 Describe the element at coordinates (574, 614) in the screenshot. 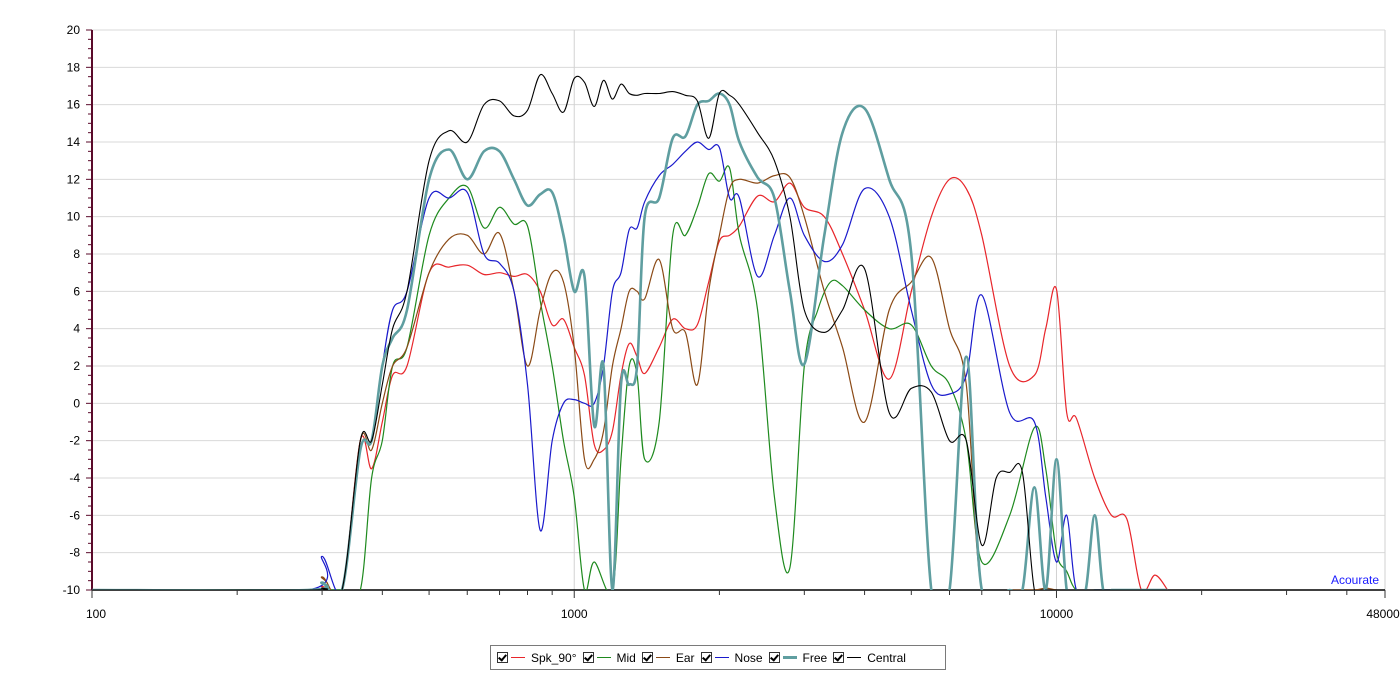

I see `x-tick-label: 1000` at that location.